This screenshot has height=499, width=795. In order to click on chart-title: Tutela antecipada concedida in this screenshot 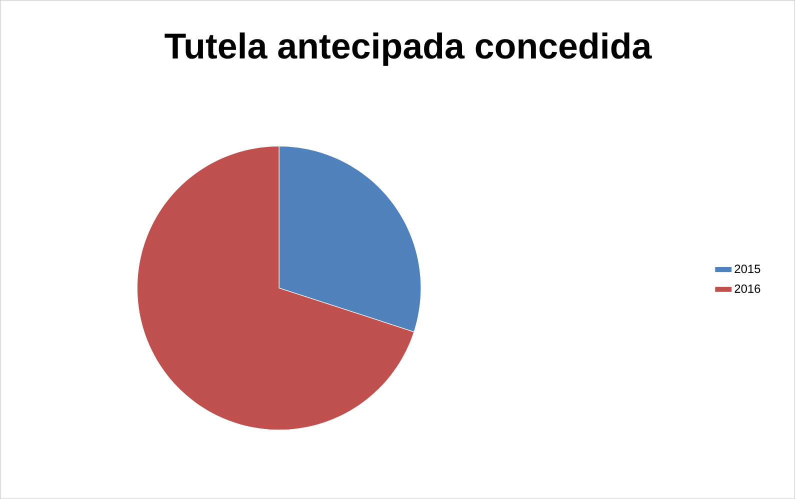, I will do `click(408, 49)`.